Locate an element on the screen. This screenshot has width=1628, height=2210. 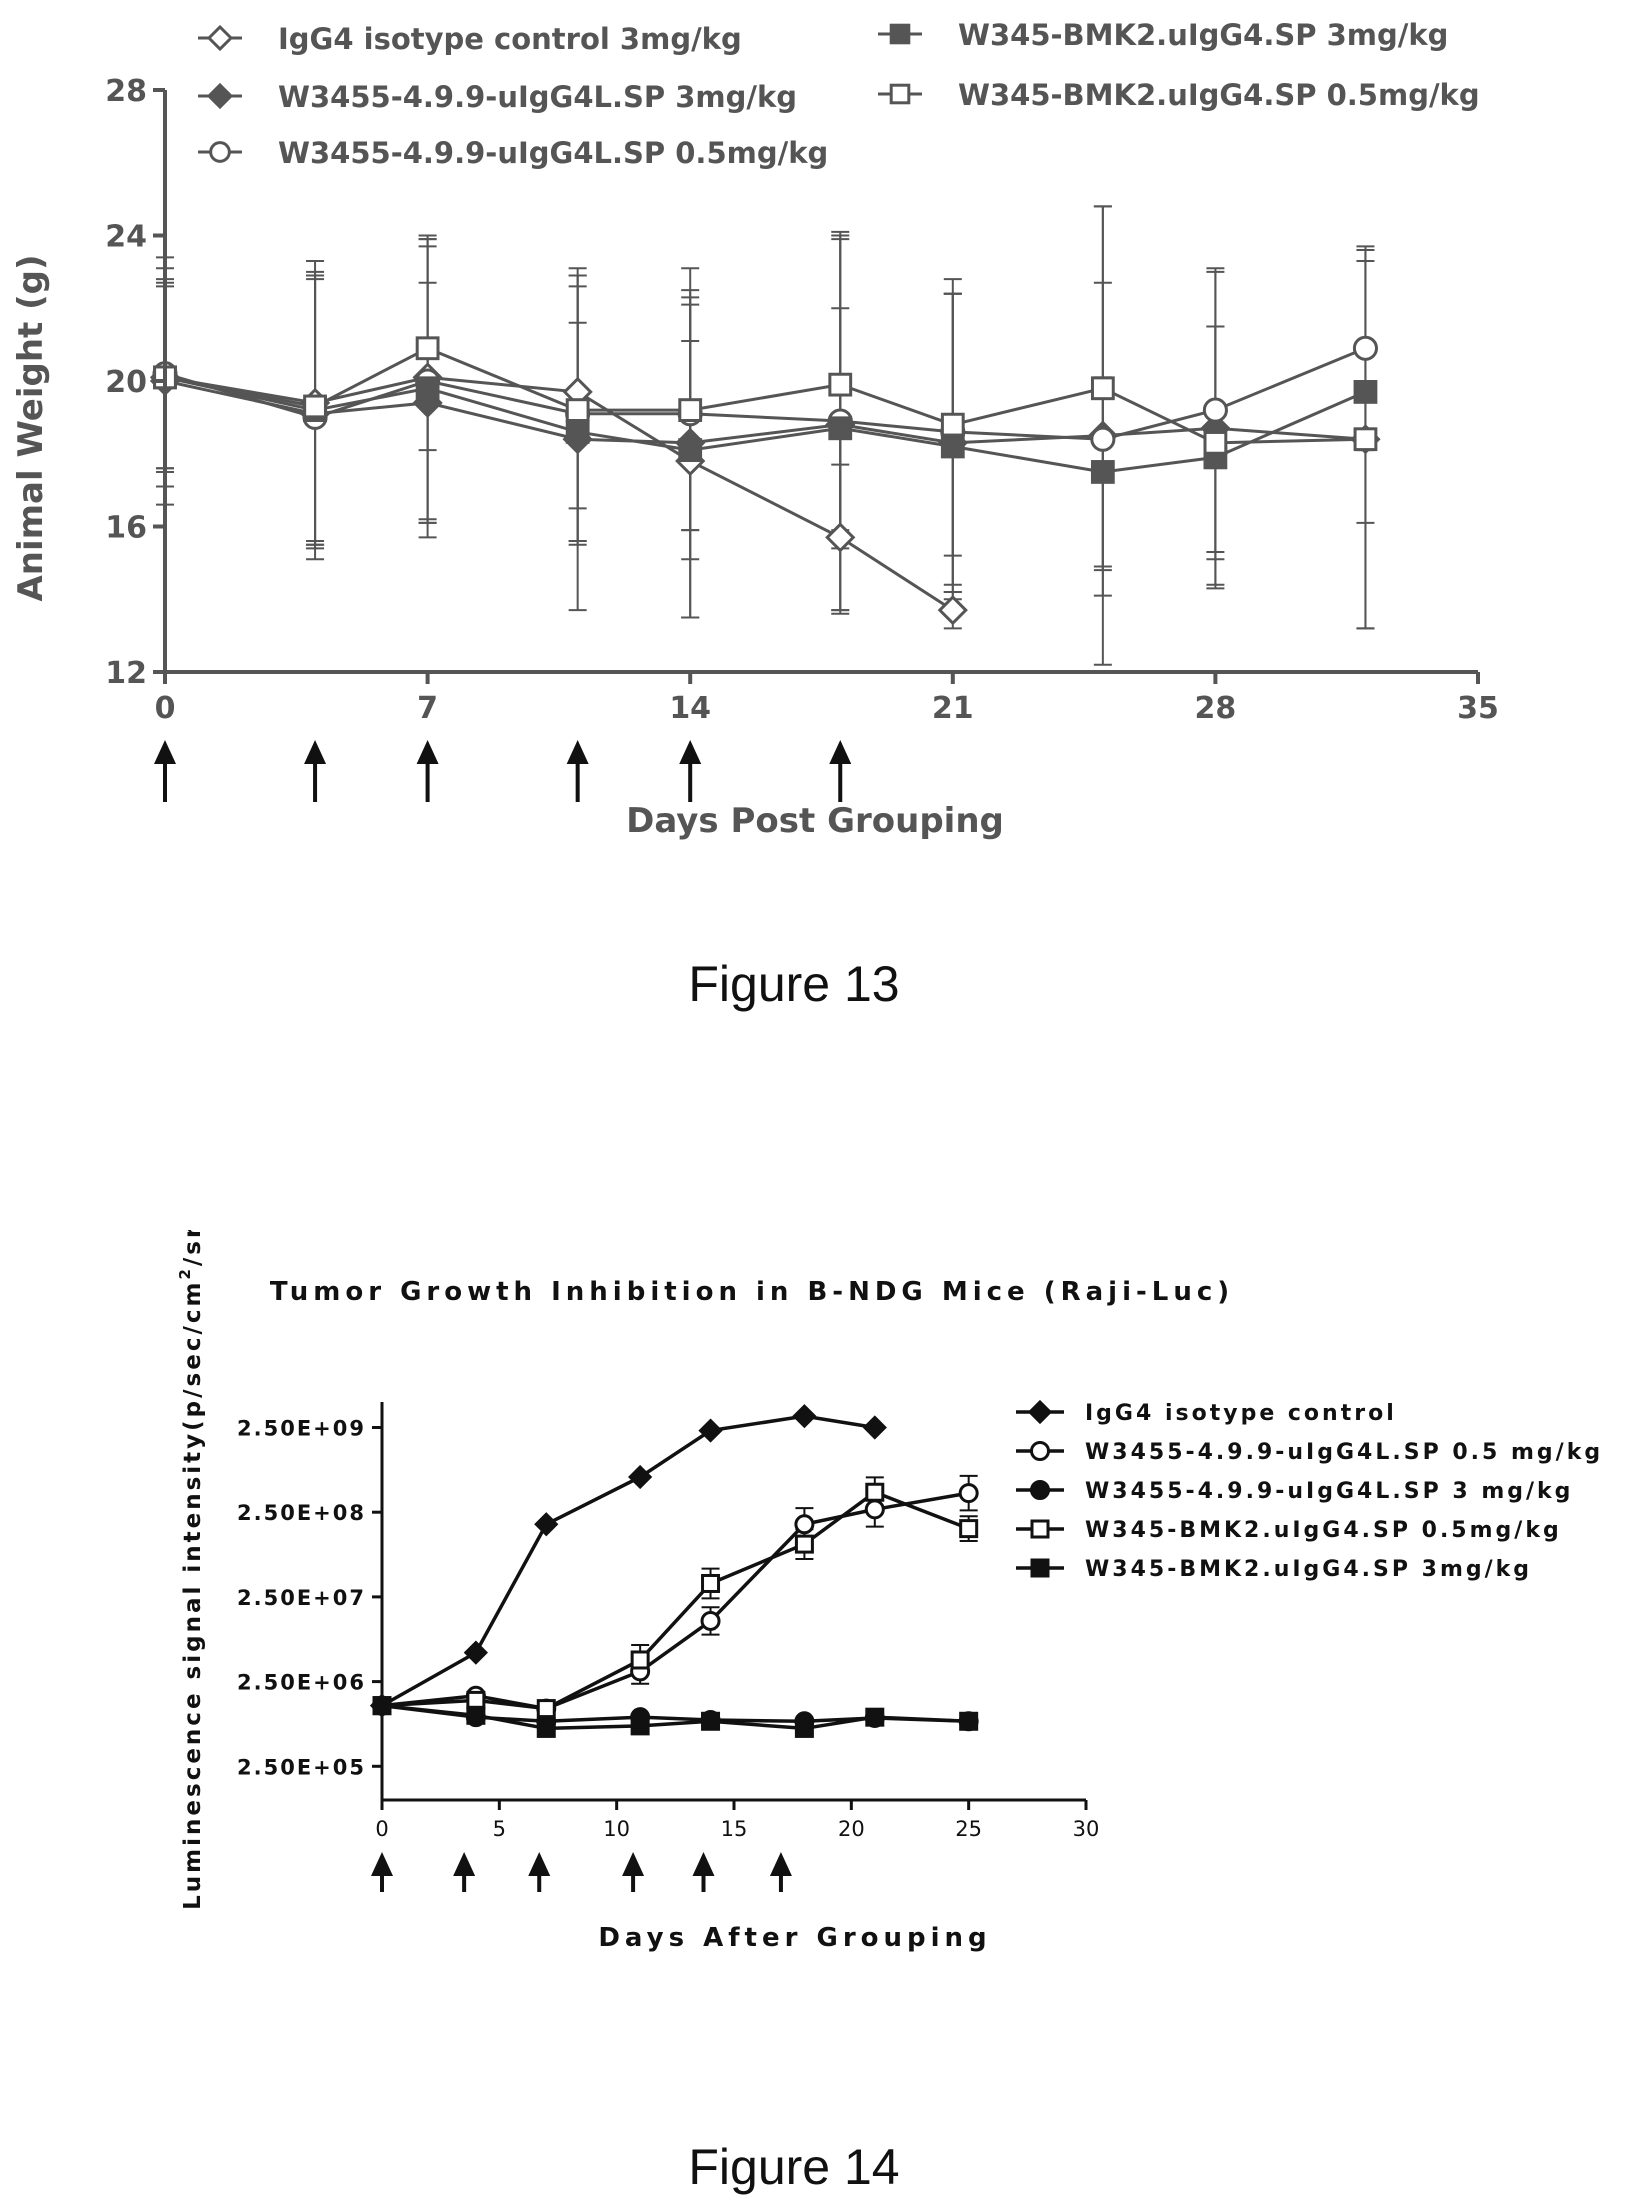
figure-14-legend-item: IgG4 isotype control is located at coordinates (1206, 1412).